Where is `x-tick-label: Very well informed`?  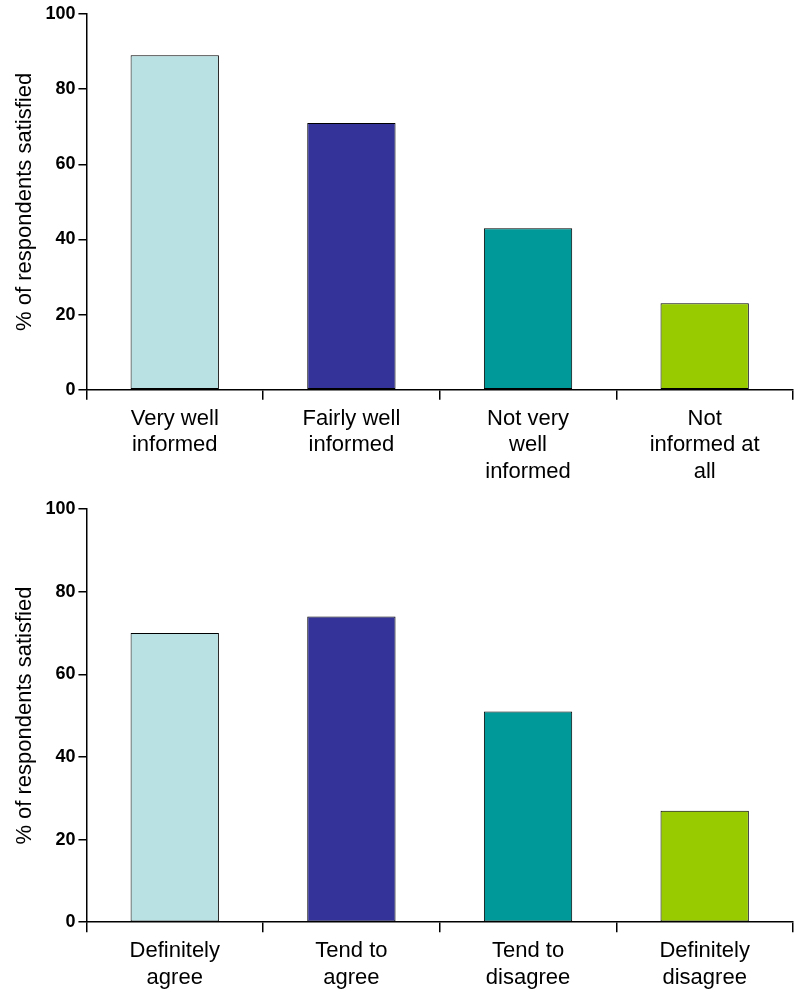
x-tick-label: Very well informed is located at coordinates (174, 431).